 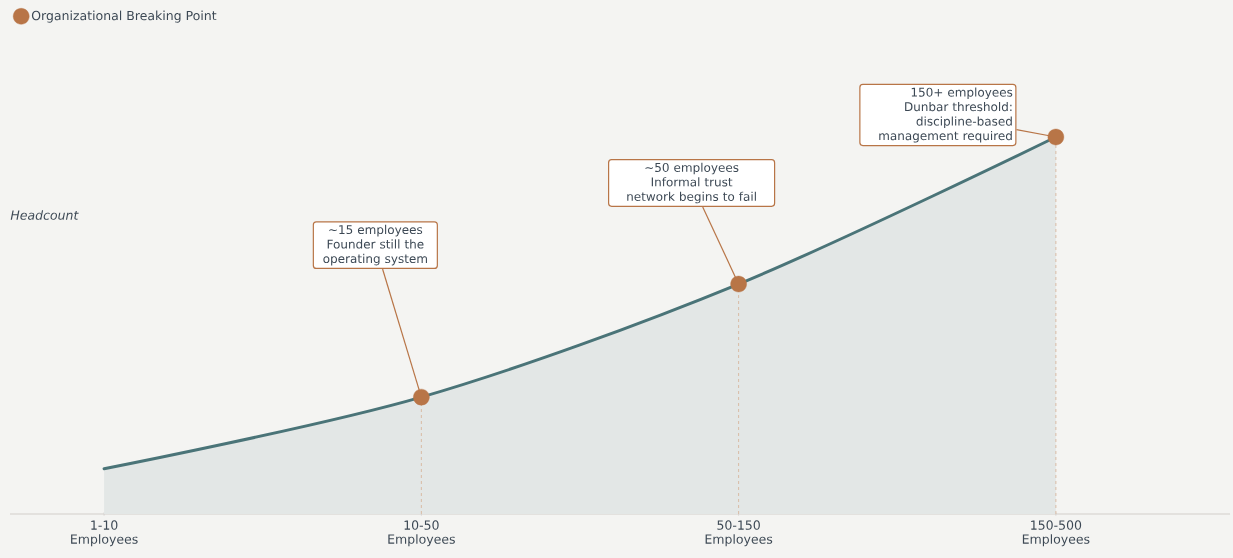 I want to click on x-tick-label: 150-500 Employees, so click(x=1056, y=533).